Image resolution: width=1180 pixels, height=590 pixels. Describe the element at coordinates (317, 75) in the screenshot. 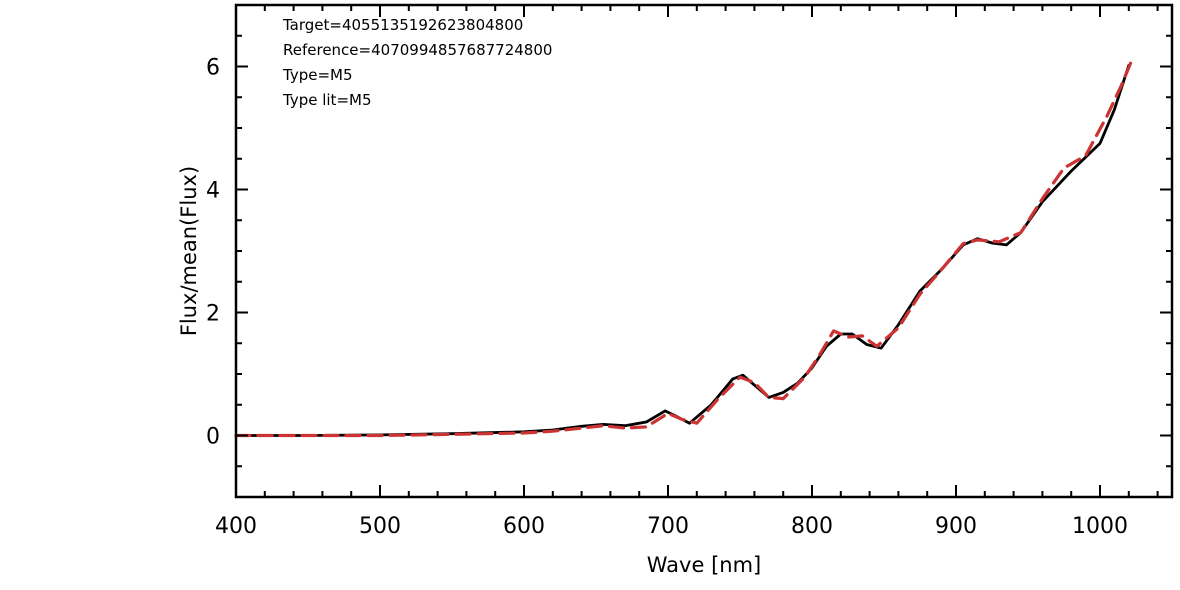

I see `annotation-type: Type=M5` at that location.